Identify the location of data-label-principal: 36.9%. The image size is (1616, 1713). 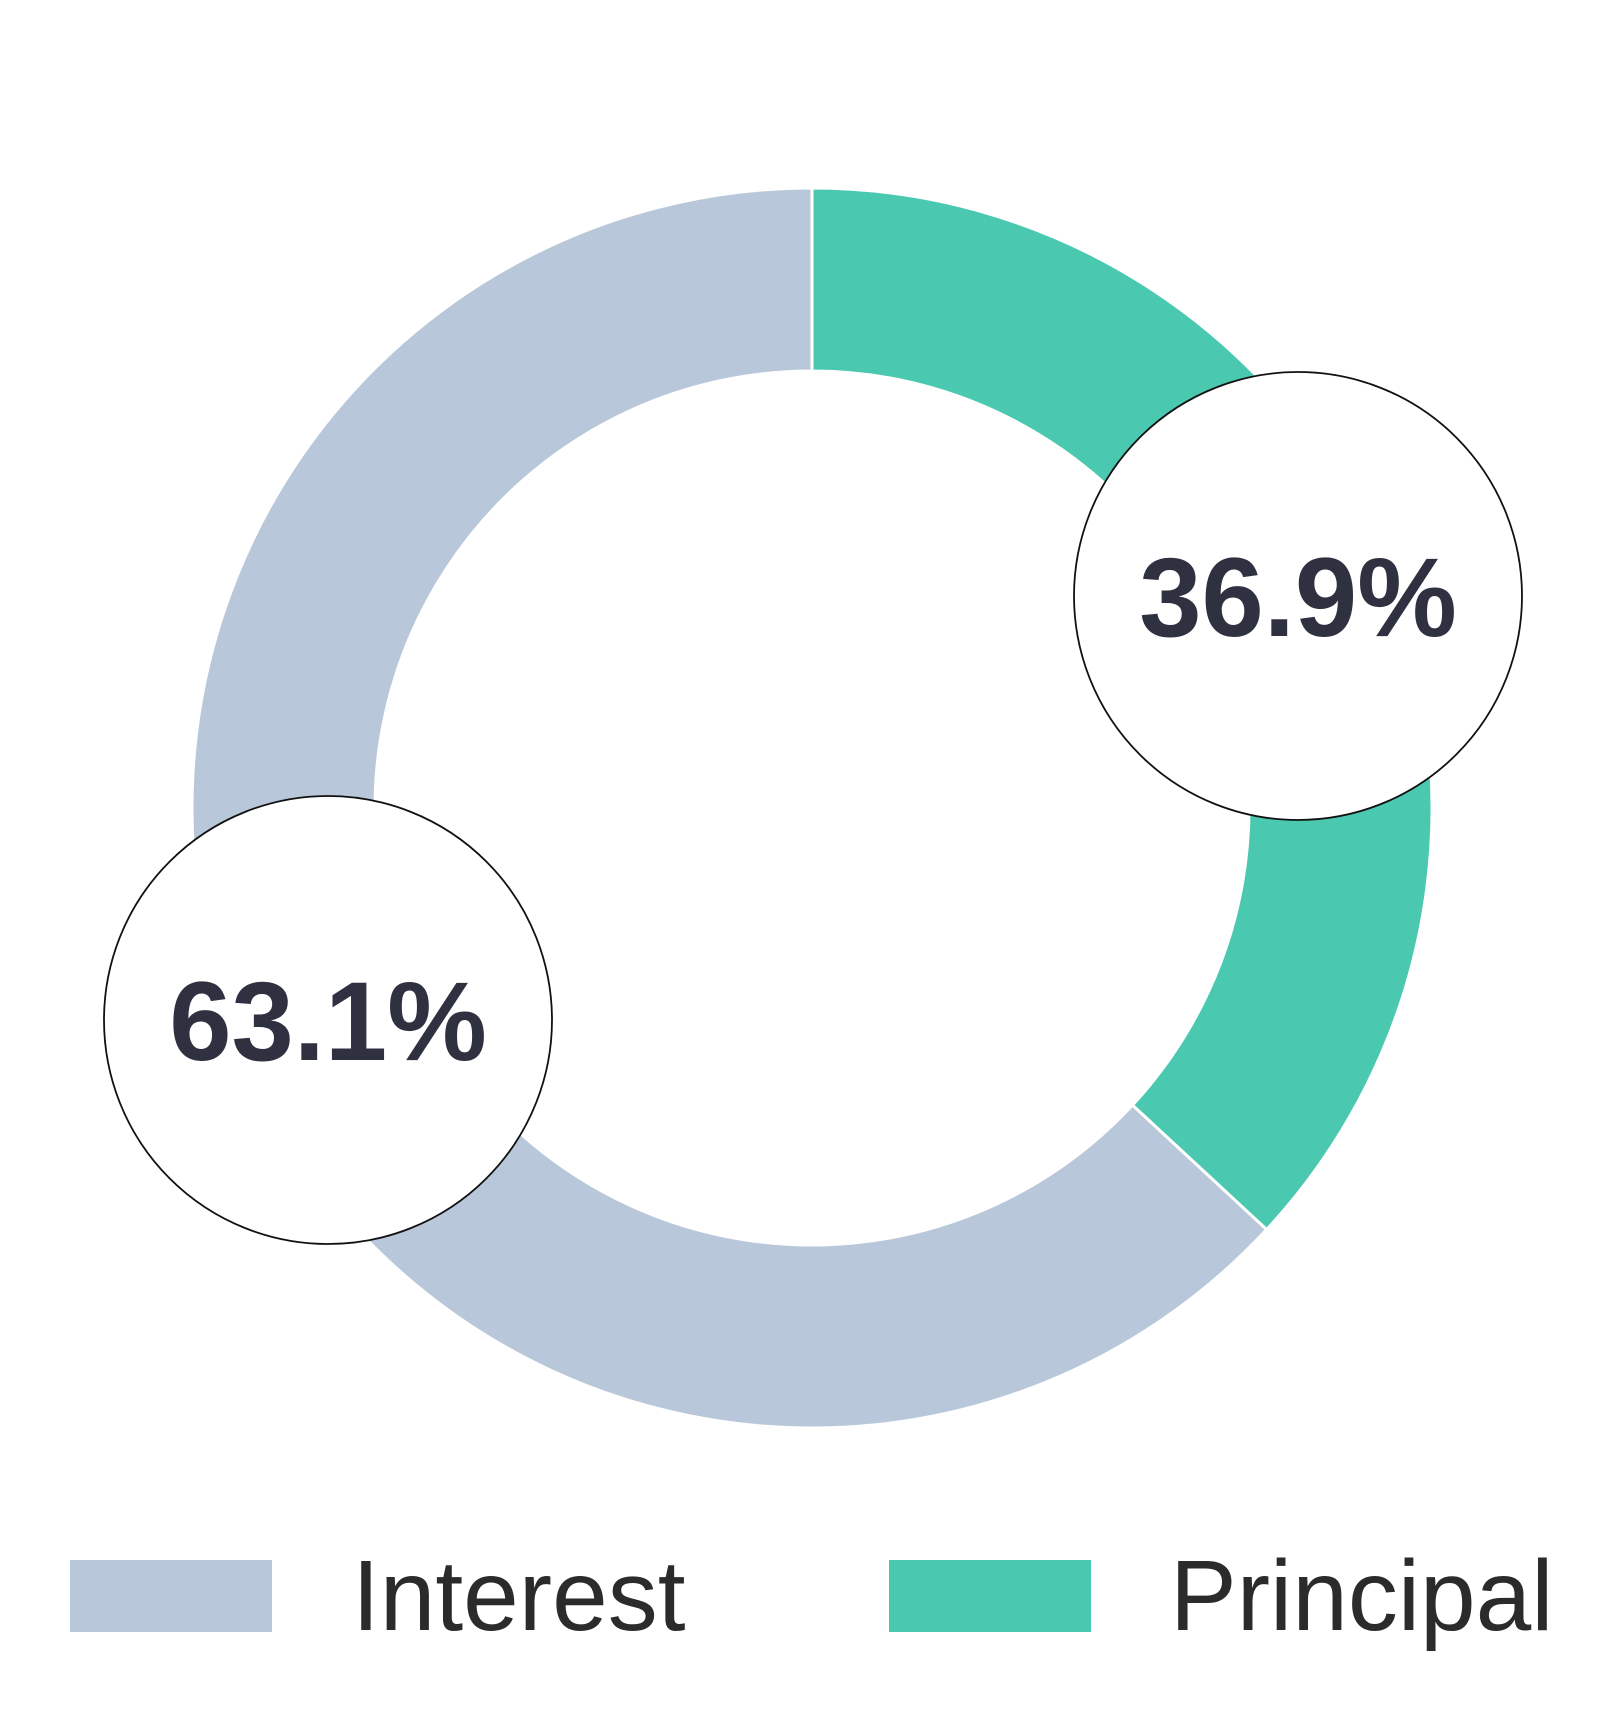
(1298, 597).